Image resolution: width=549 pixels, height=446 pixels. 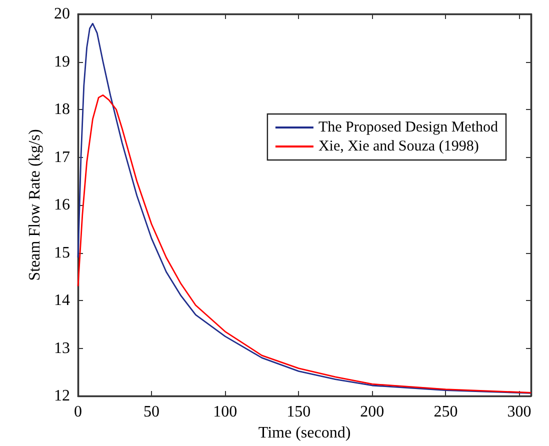 What do you see at coordinates (398, 146) in the screenshot?
I see `legend-label: Xie, Xie and Souza (1998)` at bounding box center [398, 146].